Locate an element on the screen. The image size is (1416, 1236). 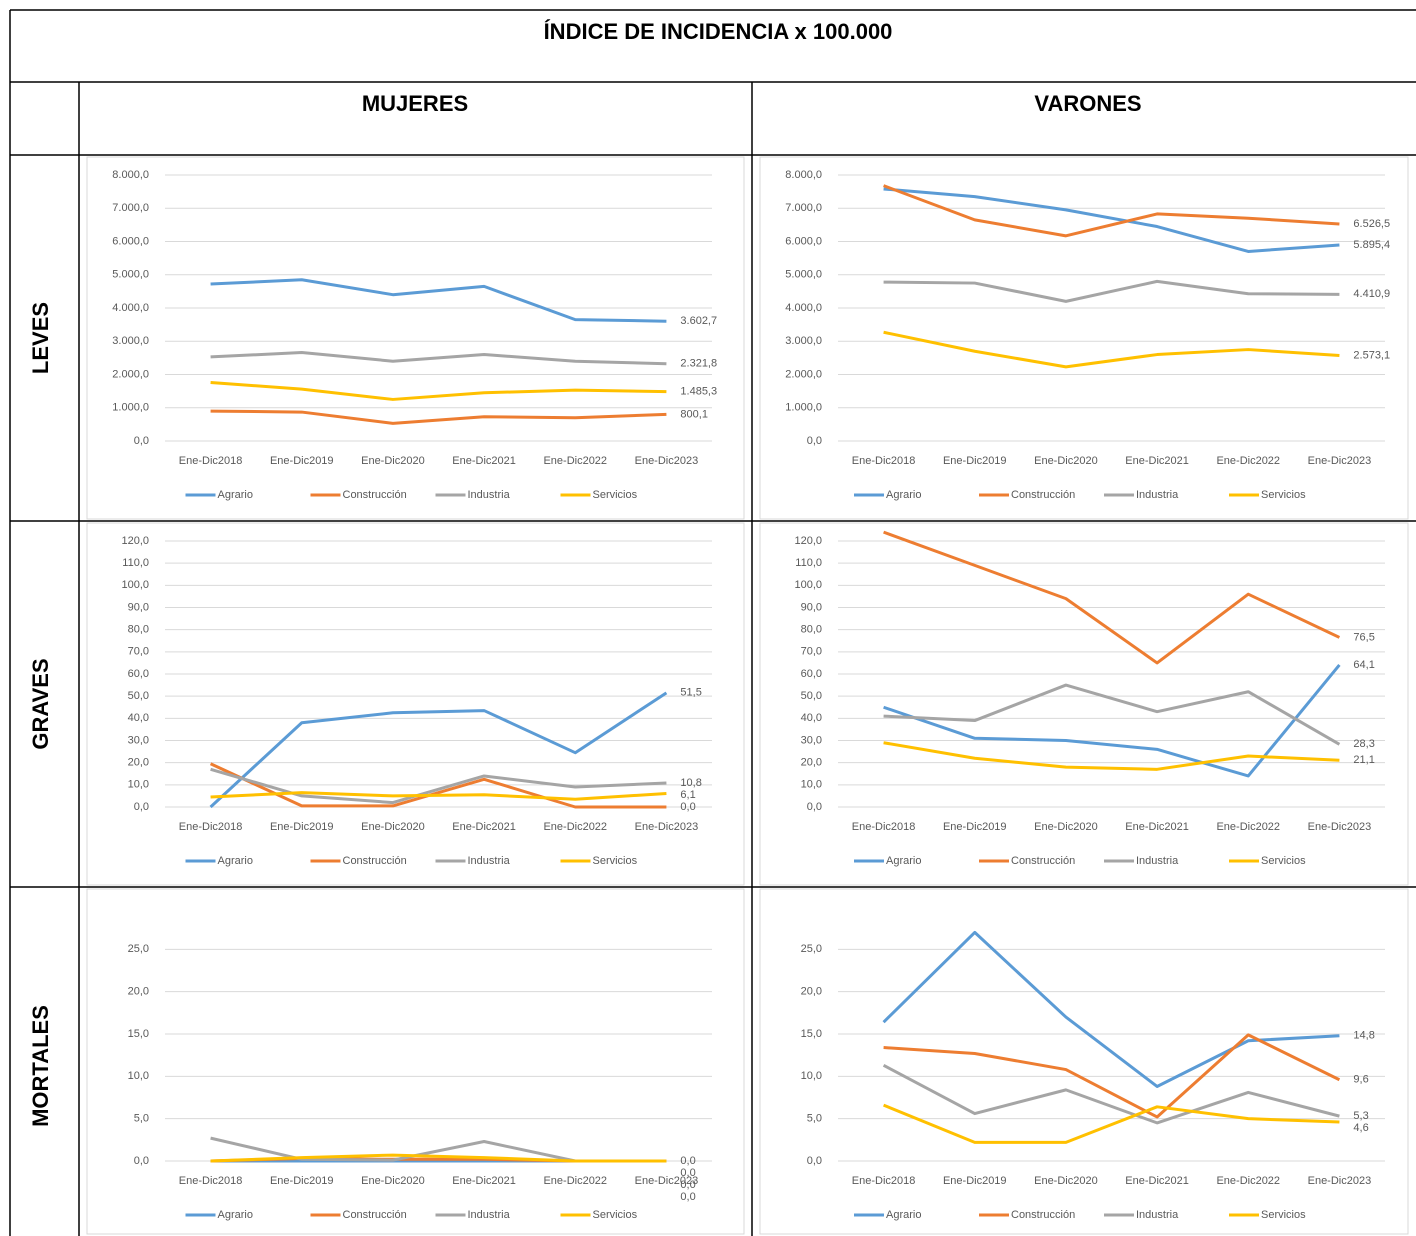
y-tick-label: 8.000,0 is located at coordinates (803, 175).